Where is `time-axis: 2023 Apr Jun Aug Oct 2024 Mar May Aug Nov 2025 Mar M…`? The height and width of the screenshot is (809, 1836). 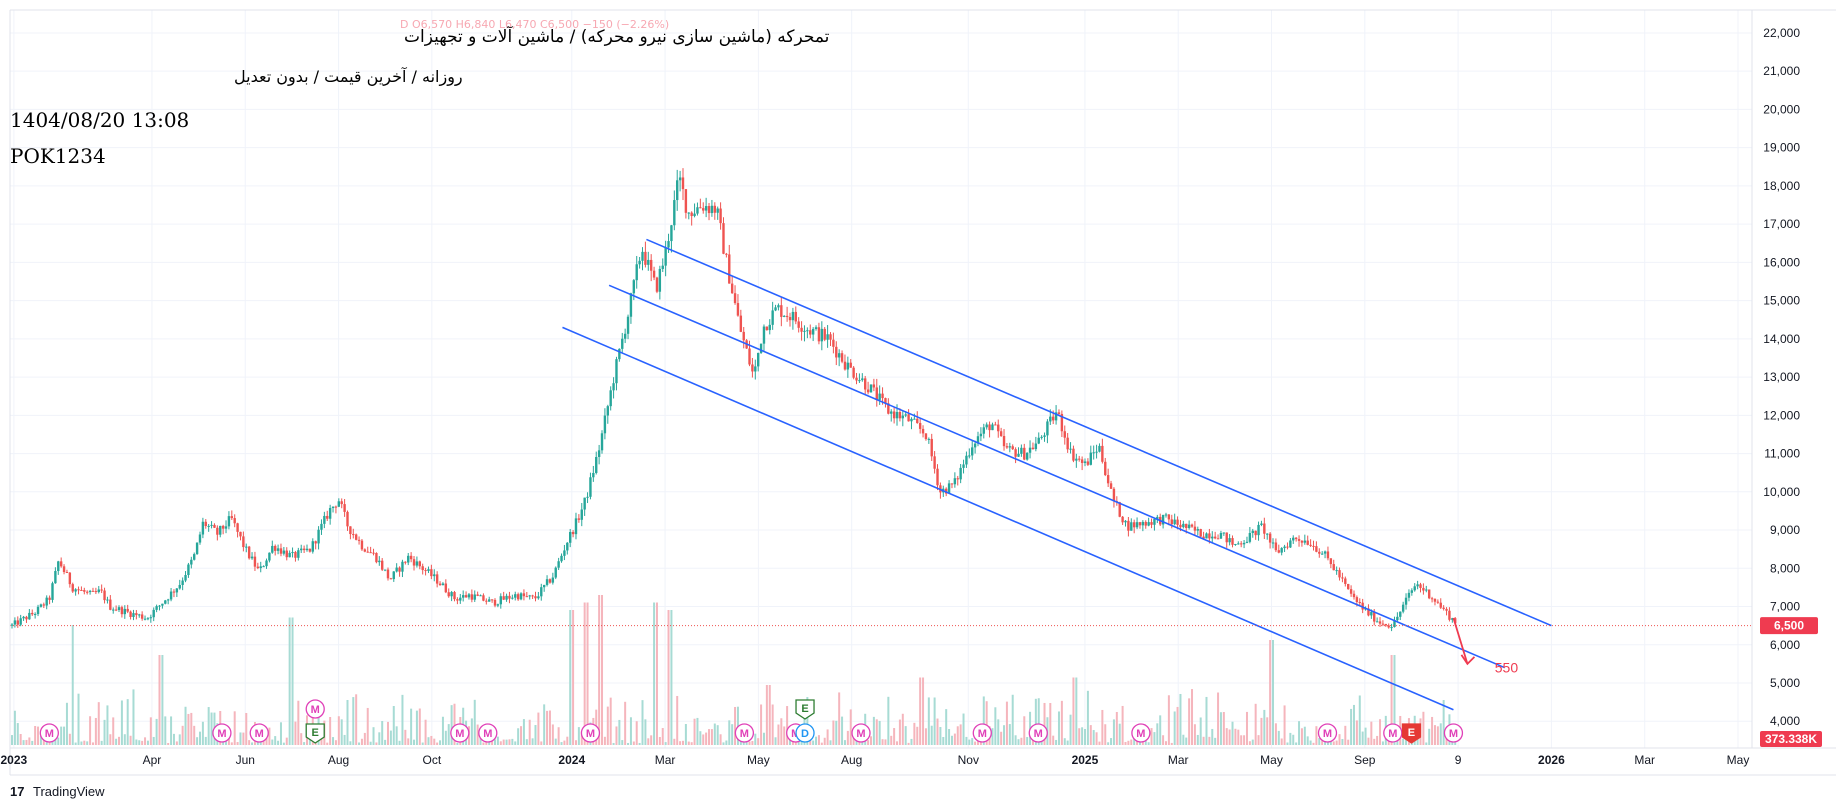 time-axis: 2023 Apr Jun Aug Oct 2024 Mar May Aug Nov 2025 Mar M… is located at coordinates (875, 760).